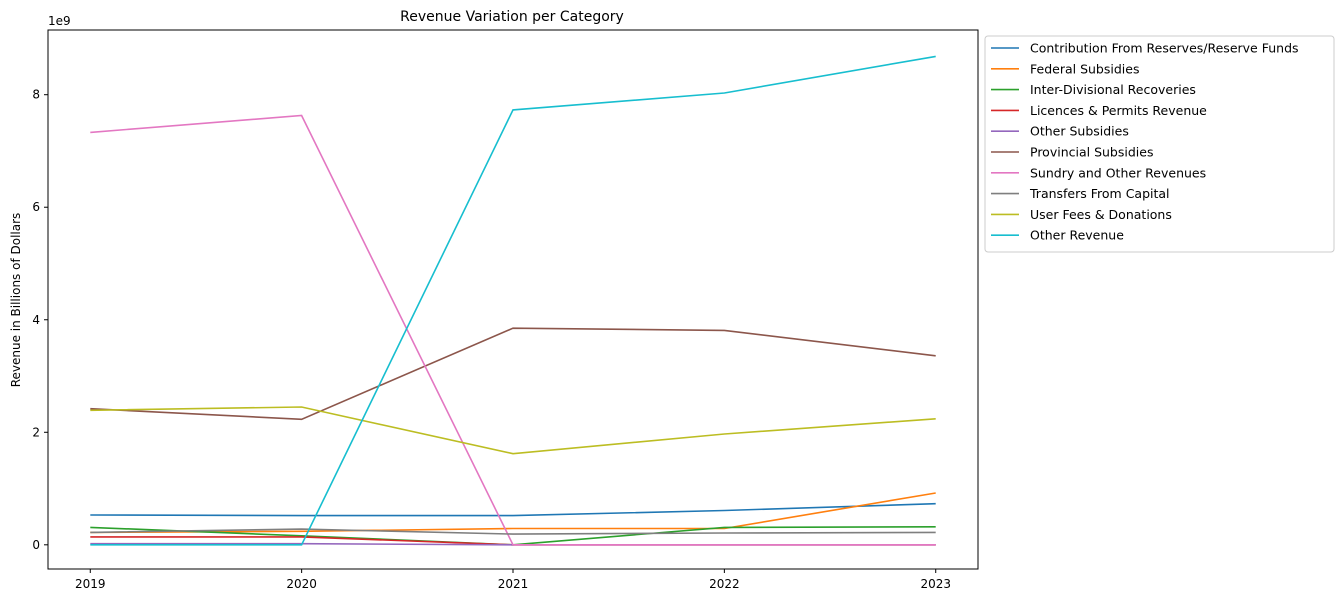  Describe the element at coordinates (36, 545) in the screenshot. I see `y-tick-label: 0` at that location.